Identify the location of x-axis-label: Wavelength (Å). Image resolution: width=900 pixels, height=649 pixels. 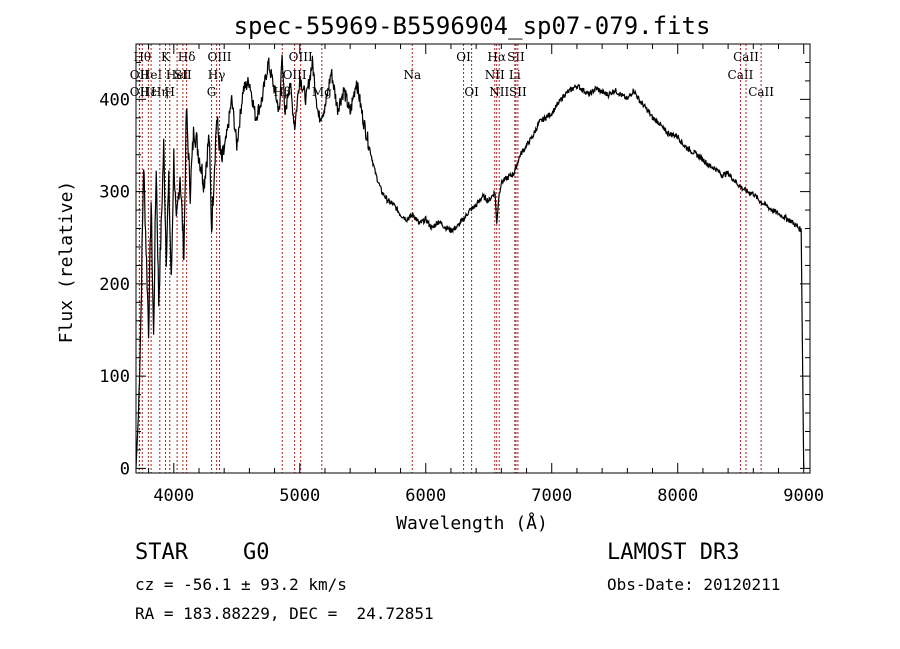
(472, 523).